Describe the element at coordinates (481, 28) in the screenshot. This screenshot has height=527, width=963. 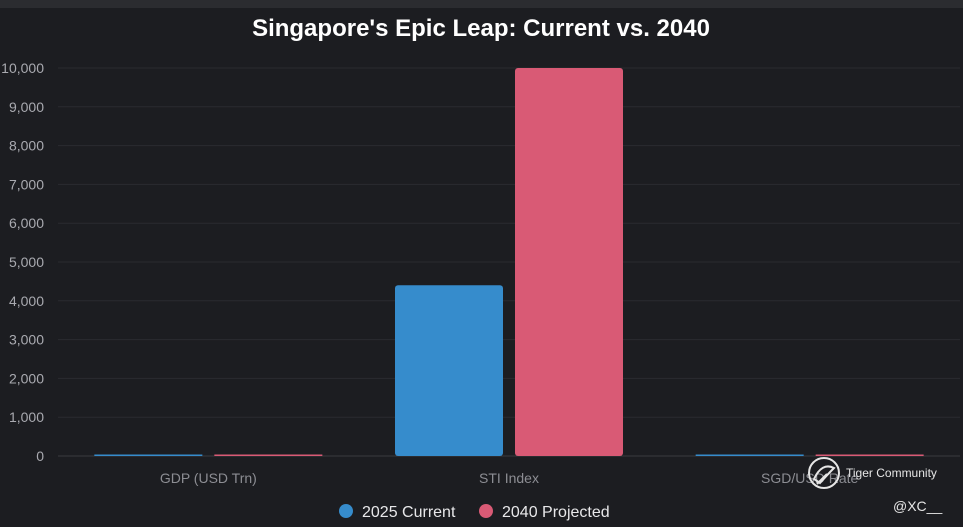
I see `chart-title: Singapore's Epic Leap: Current vs. 2040` at that location.